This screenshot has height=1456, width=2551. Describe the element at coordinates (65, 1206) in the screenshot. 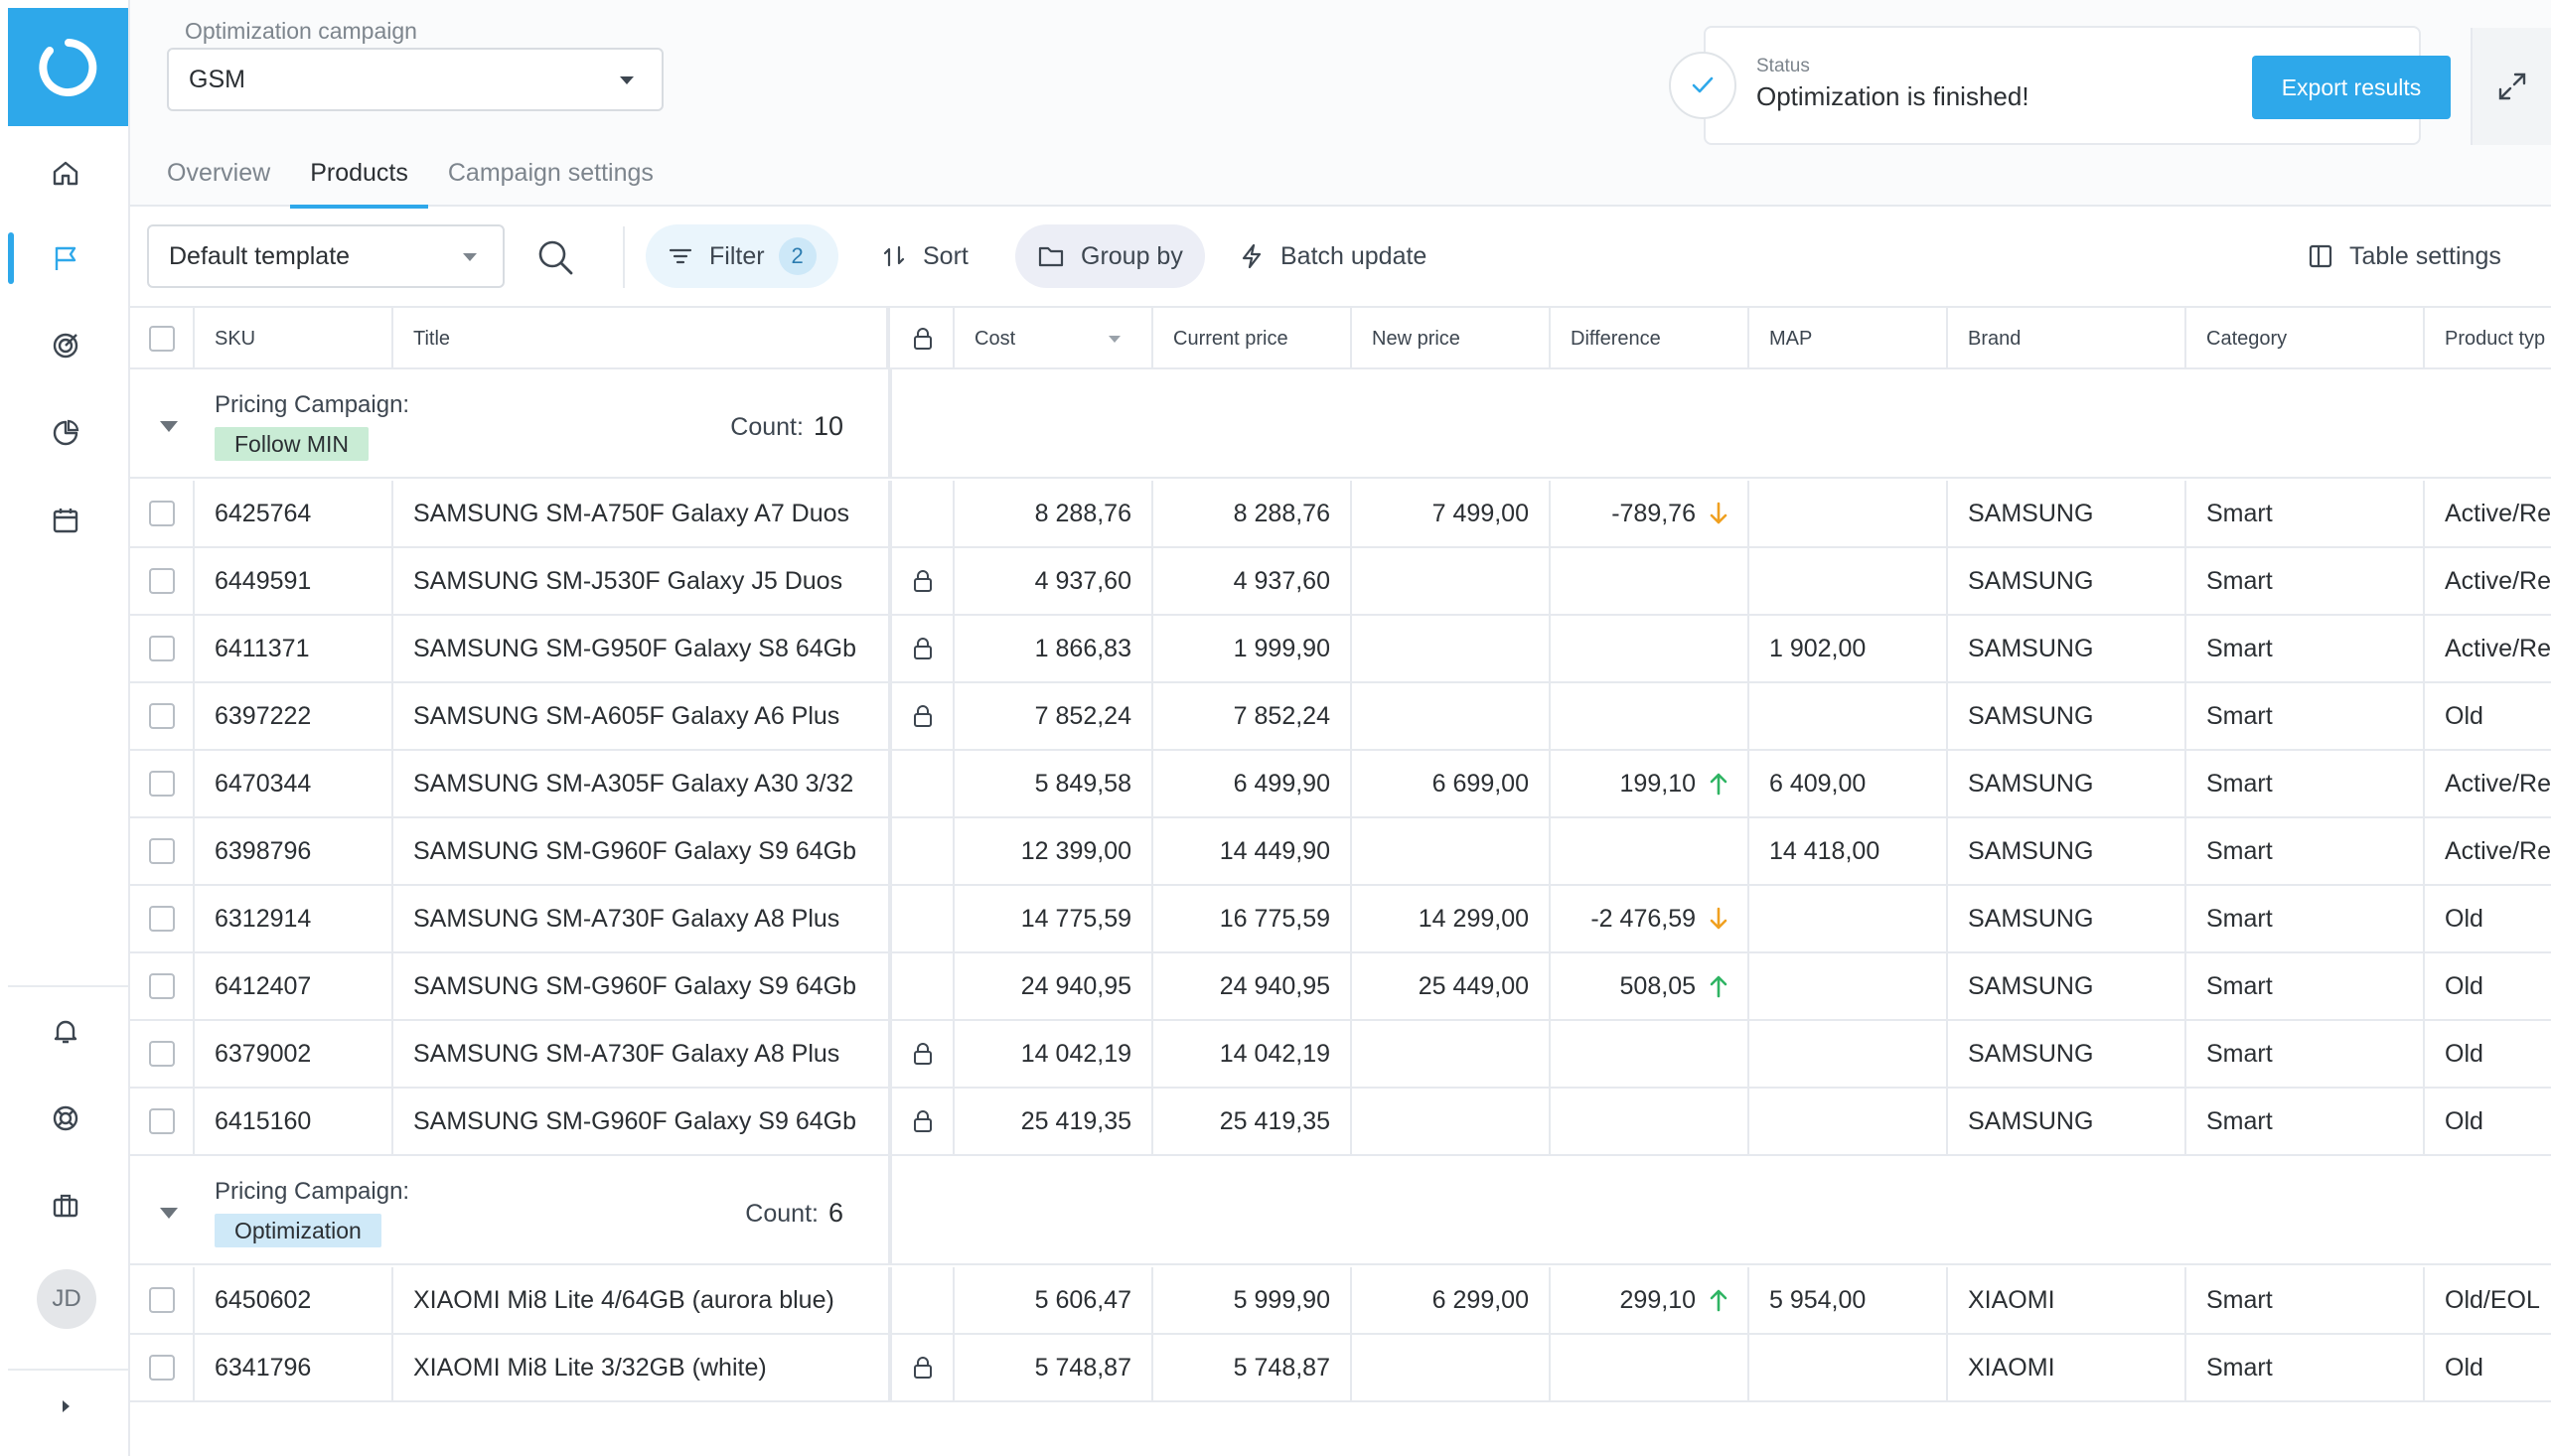

I see `nav-portfolio` at that location.